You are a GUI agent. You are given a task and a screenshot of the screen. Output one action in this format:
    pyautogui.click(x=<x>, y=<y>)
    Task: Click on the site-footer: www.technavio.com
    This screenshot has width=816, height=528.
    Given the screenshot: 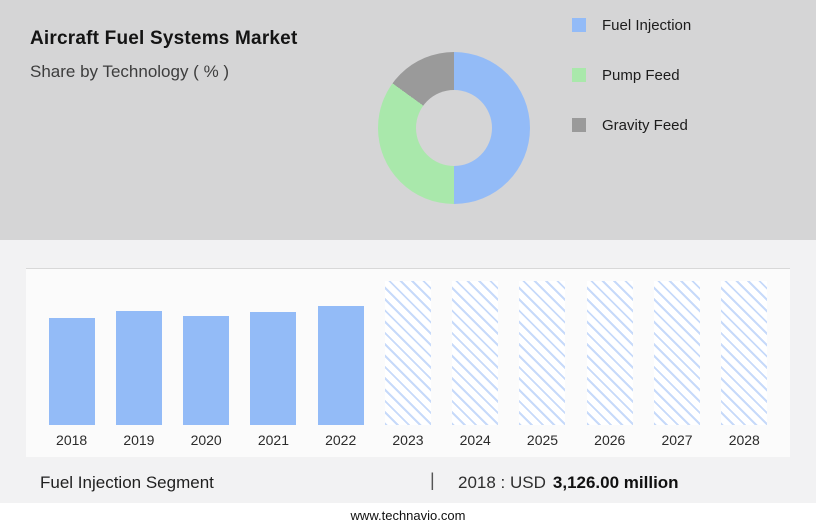 What is the action you would take?
    pyautogui.click(x=408, y=515)
    